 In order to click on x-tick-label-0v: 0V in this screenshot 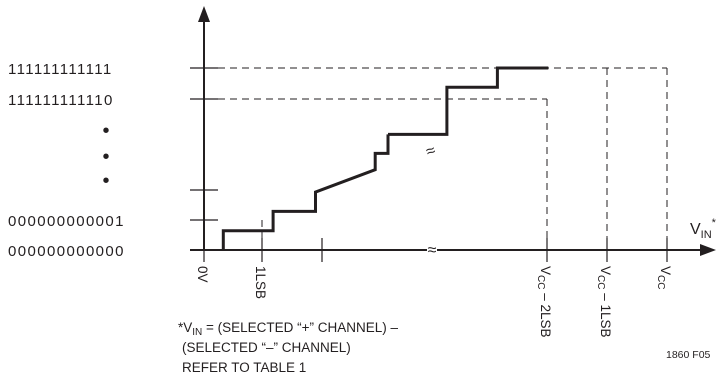, I will do `click(202, 274)`.